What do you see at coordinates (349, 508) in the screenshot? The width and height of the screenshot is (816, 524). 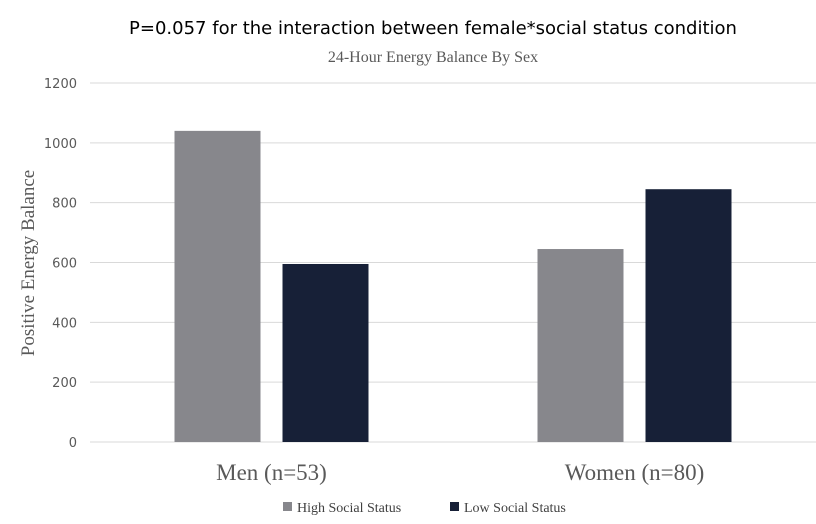 I see `legend-label: High Social Status` at bounding box center [349, 508].